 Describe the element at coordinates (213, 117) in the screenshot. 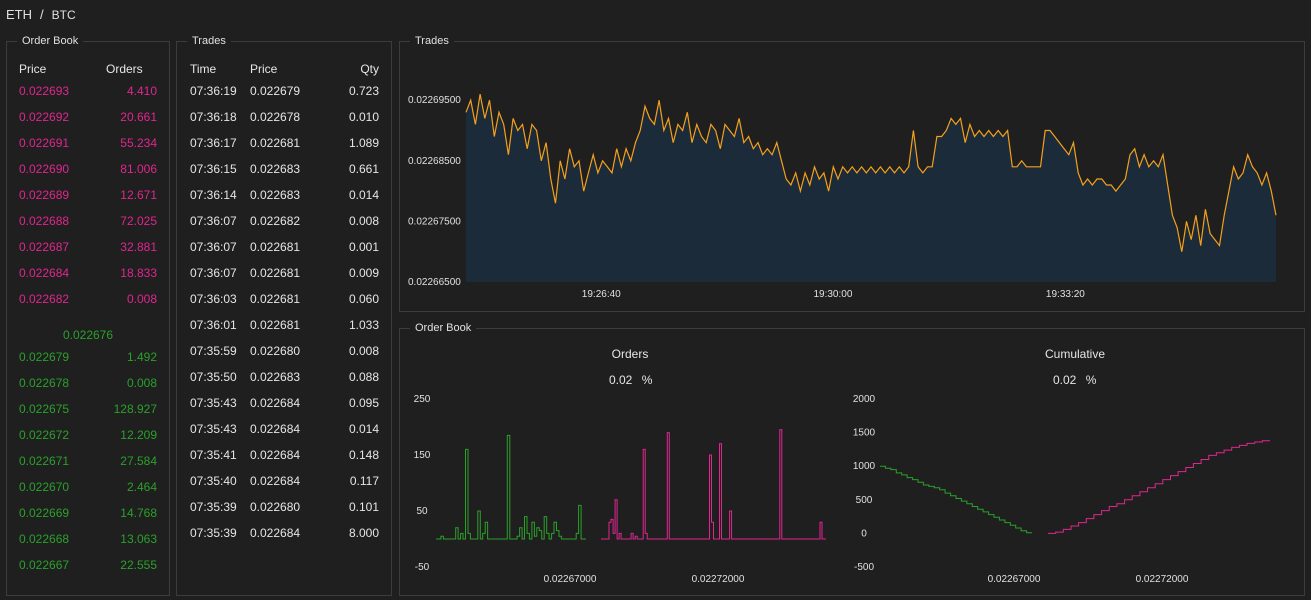

I see `trade-time: 07:36:18` at that location.